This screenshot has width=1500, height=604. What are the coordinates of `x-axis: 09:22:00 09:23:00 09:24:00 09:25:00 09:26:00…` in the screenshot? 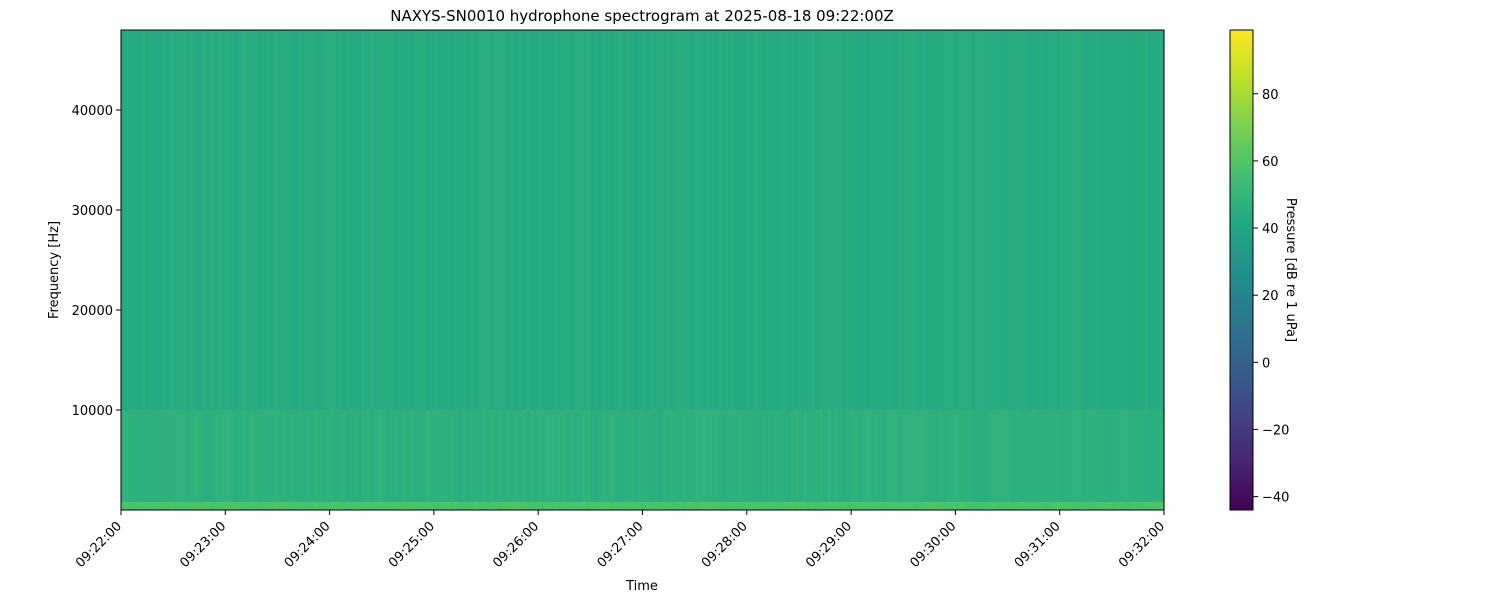 It's located at (620, 540).